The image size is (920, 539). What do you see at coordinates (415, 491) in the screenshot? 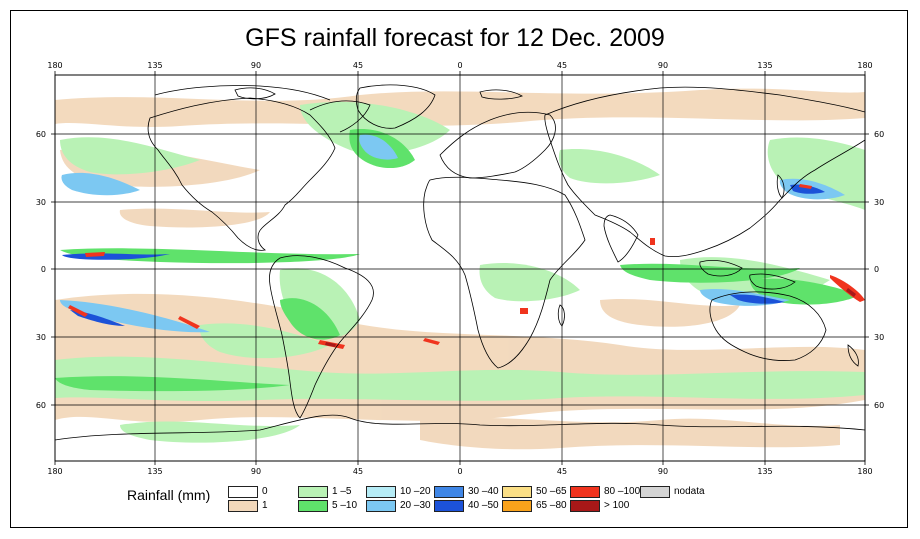
I see `legend-label-4: 10 –20` at bounding box center [415, 491].